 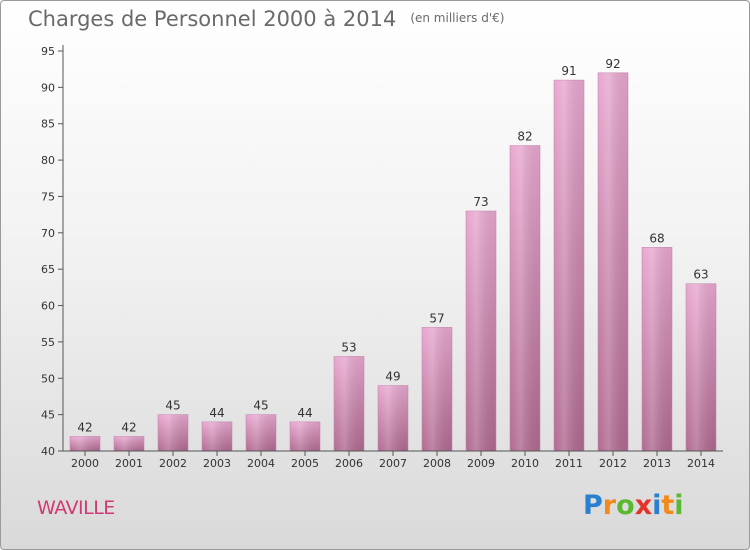 I want to click on logo-letter: t, so click(x=668, y=505).